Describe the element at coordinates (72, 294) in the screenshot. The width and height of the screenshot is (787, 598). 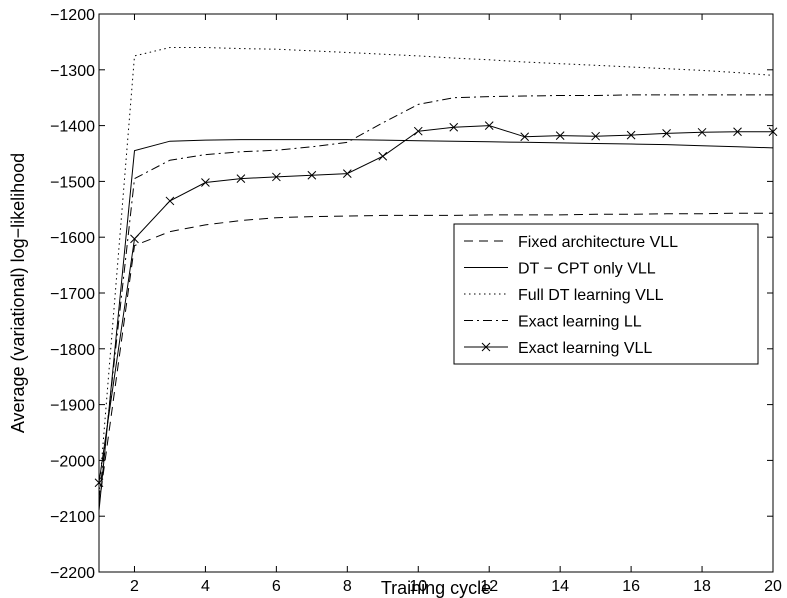
I see `y-tick-label: −1700` at that location.